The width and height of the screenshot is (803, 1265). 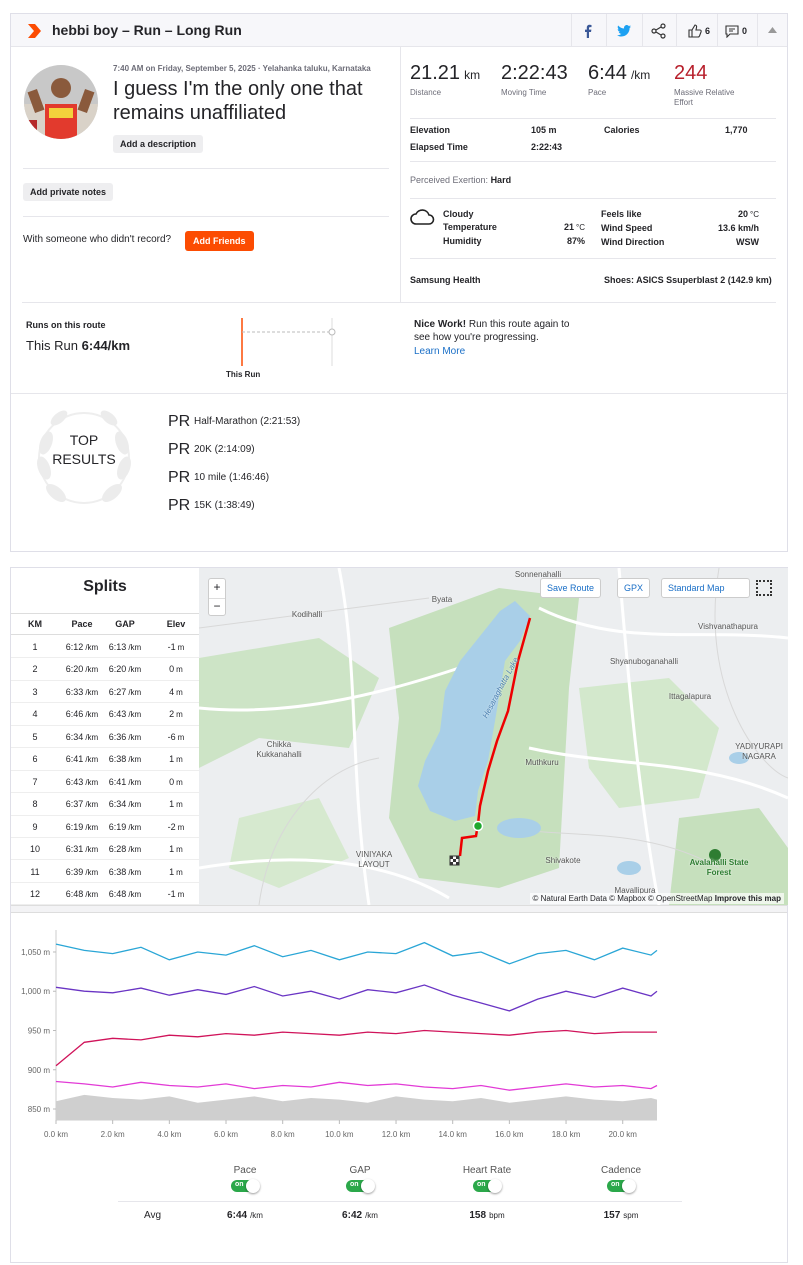 What do you see at coordinates (125, 782) in the screenshot?
I see `splits-cell: 6:41/km` at bounding box center [125, 782].